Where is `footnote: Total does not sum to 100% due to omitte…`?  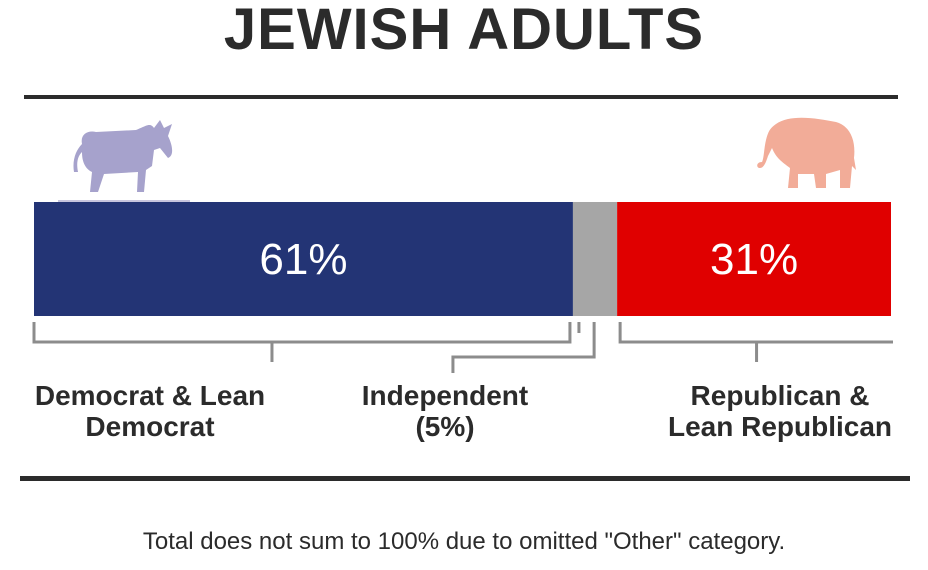
footnote: Total does not sum to 100% due to omitte… is located at coordinates (464, 541).